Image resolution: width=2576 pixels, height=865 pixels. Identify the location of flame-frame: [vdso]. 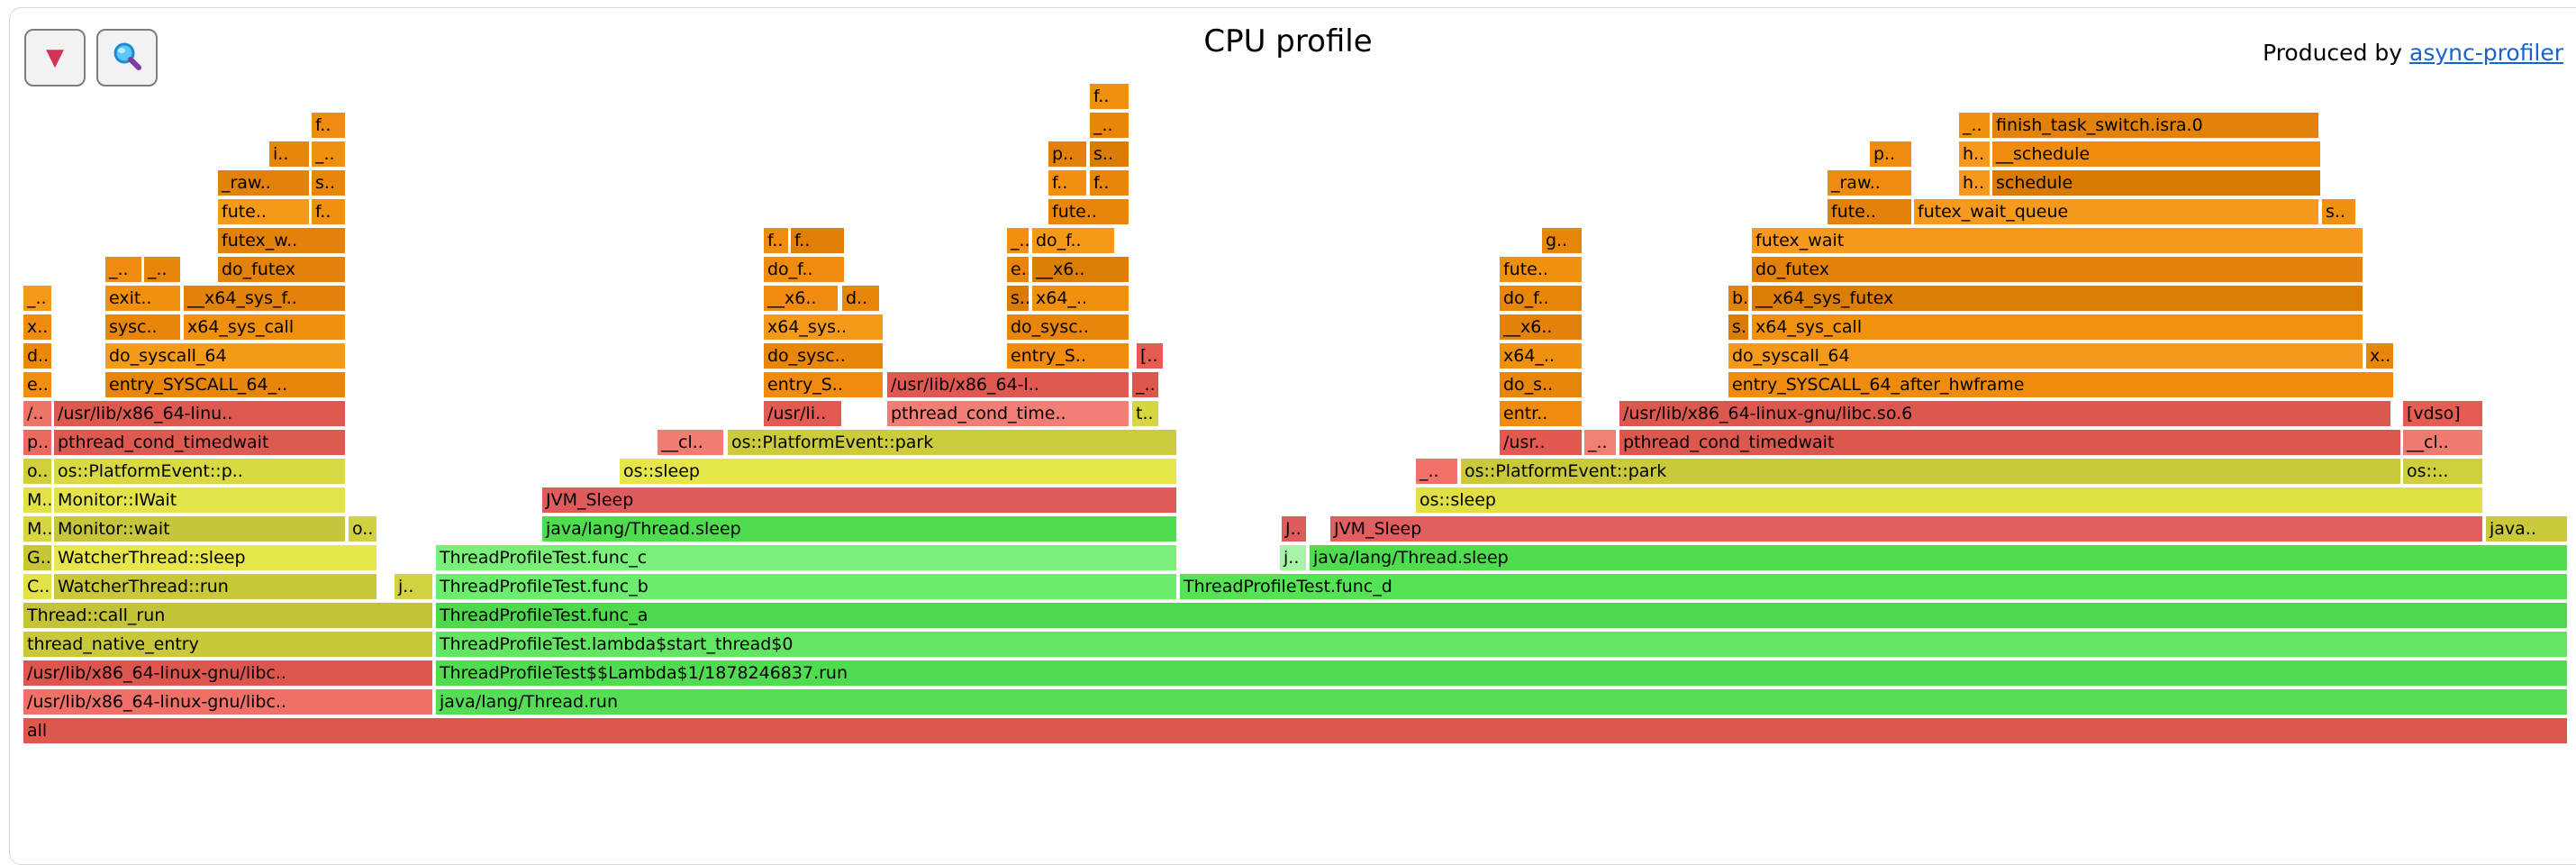
(2442, 413).